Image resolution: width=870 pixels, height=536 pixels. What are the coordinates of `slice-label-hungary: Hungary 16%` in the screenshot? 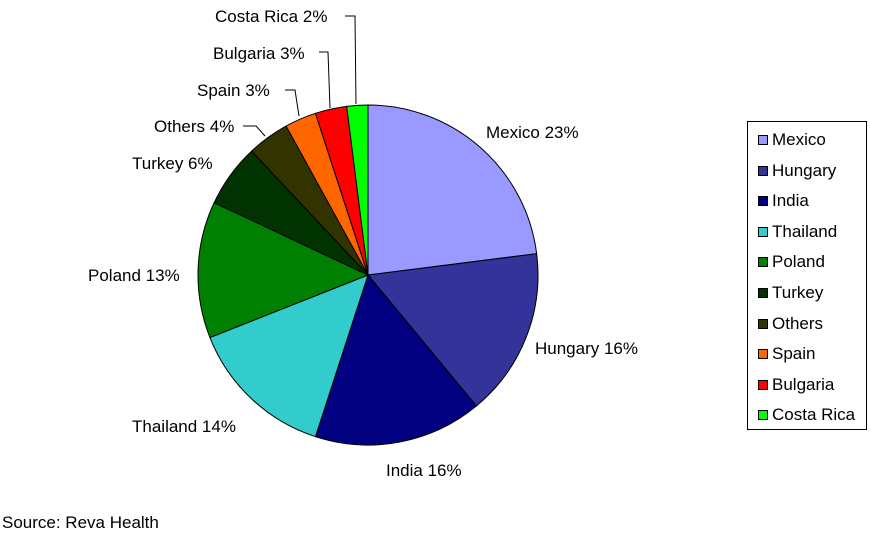 It's located at (586, 348).